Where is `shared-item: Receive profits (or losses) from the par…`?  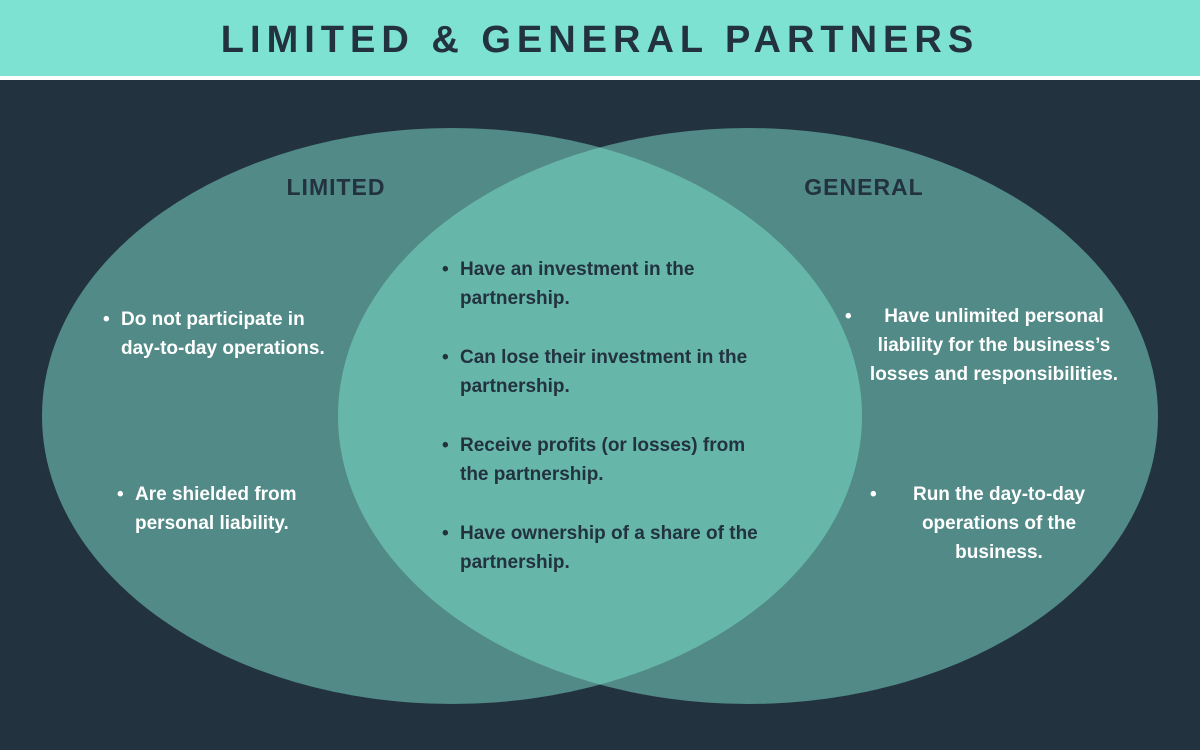
shared-item: Receive profits (or losses) from the par… is located at coordinates (602, 460).